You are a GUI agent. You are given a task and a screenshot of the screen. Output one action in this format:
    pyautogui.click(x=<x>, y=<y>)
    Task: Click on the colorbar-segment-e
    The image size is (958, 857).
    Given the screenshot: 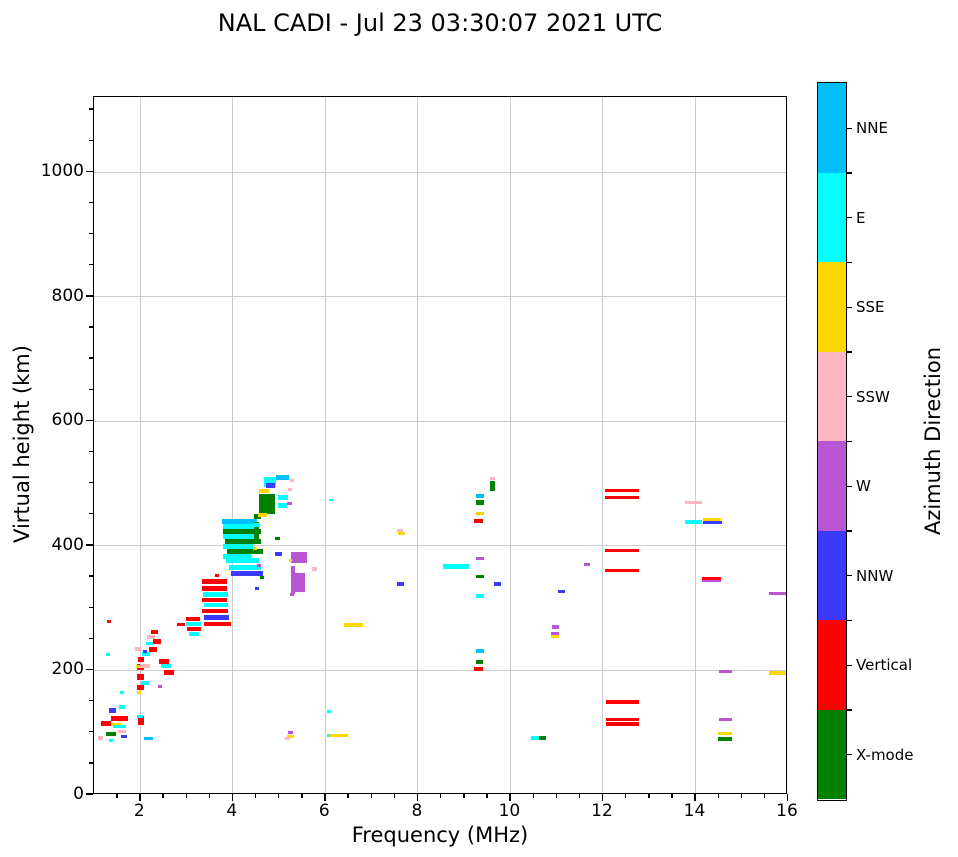 What is the action you would take?
    pyautogui.click(x=832, y=217)
    